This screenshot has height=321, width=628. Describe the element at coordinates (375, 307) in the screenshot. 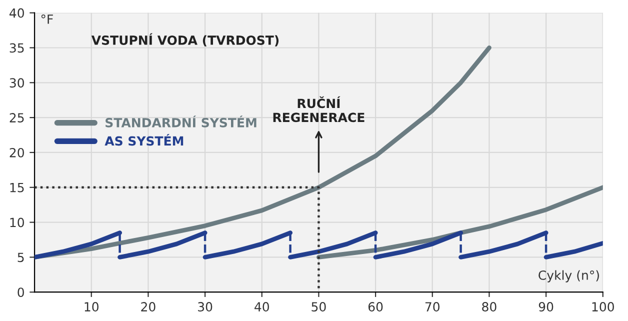

I see `x-tick-label: 60` at that location.